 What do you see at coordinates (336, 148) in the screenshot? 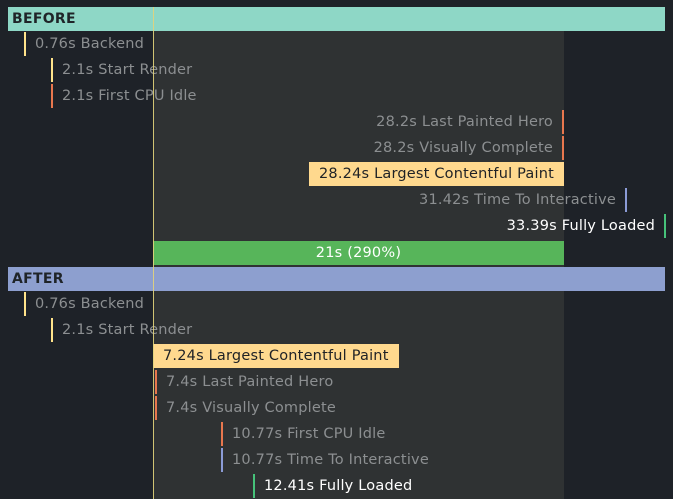
I see `before-metric-row-visually-complete: 28.2s Visually Complete` at bounding box center [336, 148].